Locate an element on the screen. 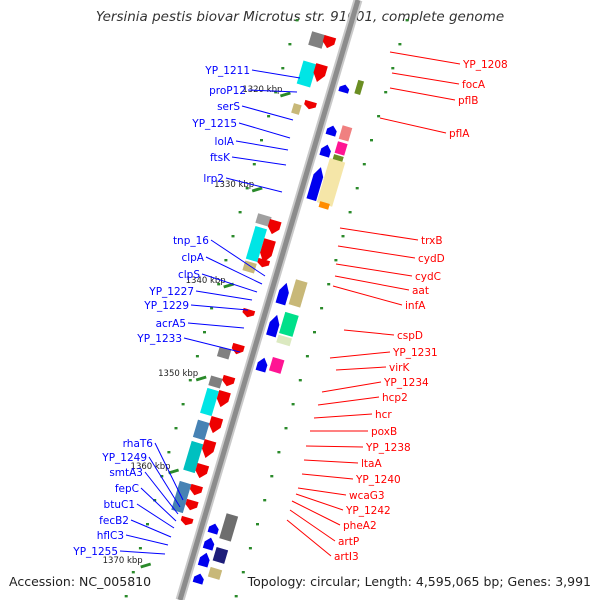  left-gene-label: acrA5 is located at coordinates (171, 324).